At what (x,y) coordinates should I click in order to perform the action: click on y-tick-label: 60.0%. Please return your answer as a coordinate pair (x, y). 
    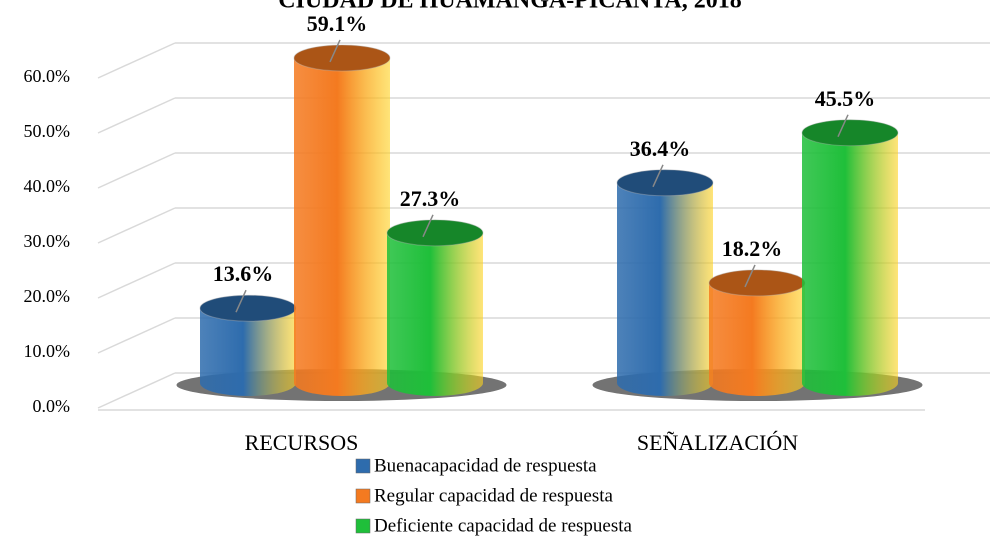
    Looking at the image, I should click on (47, 76).